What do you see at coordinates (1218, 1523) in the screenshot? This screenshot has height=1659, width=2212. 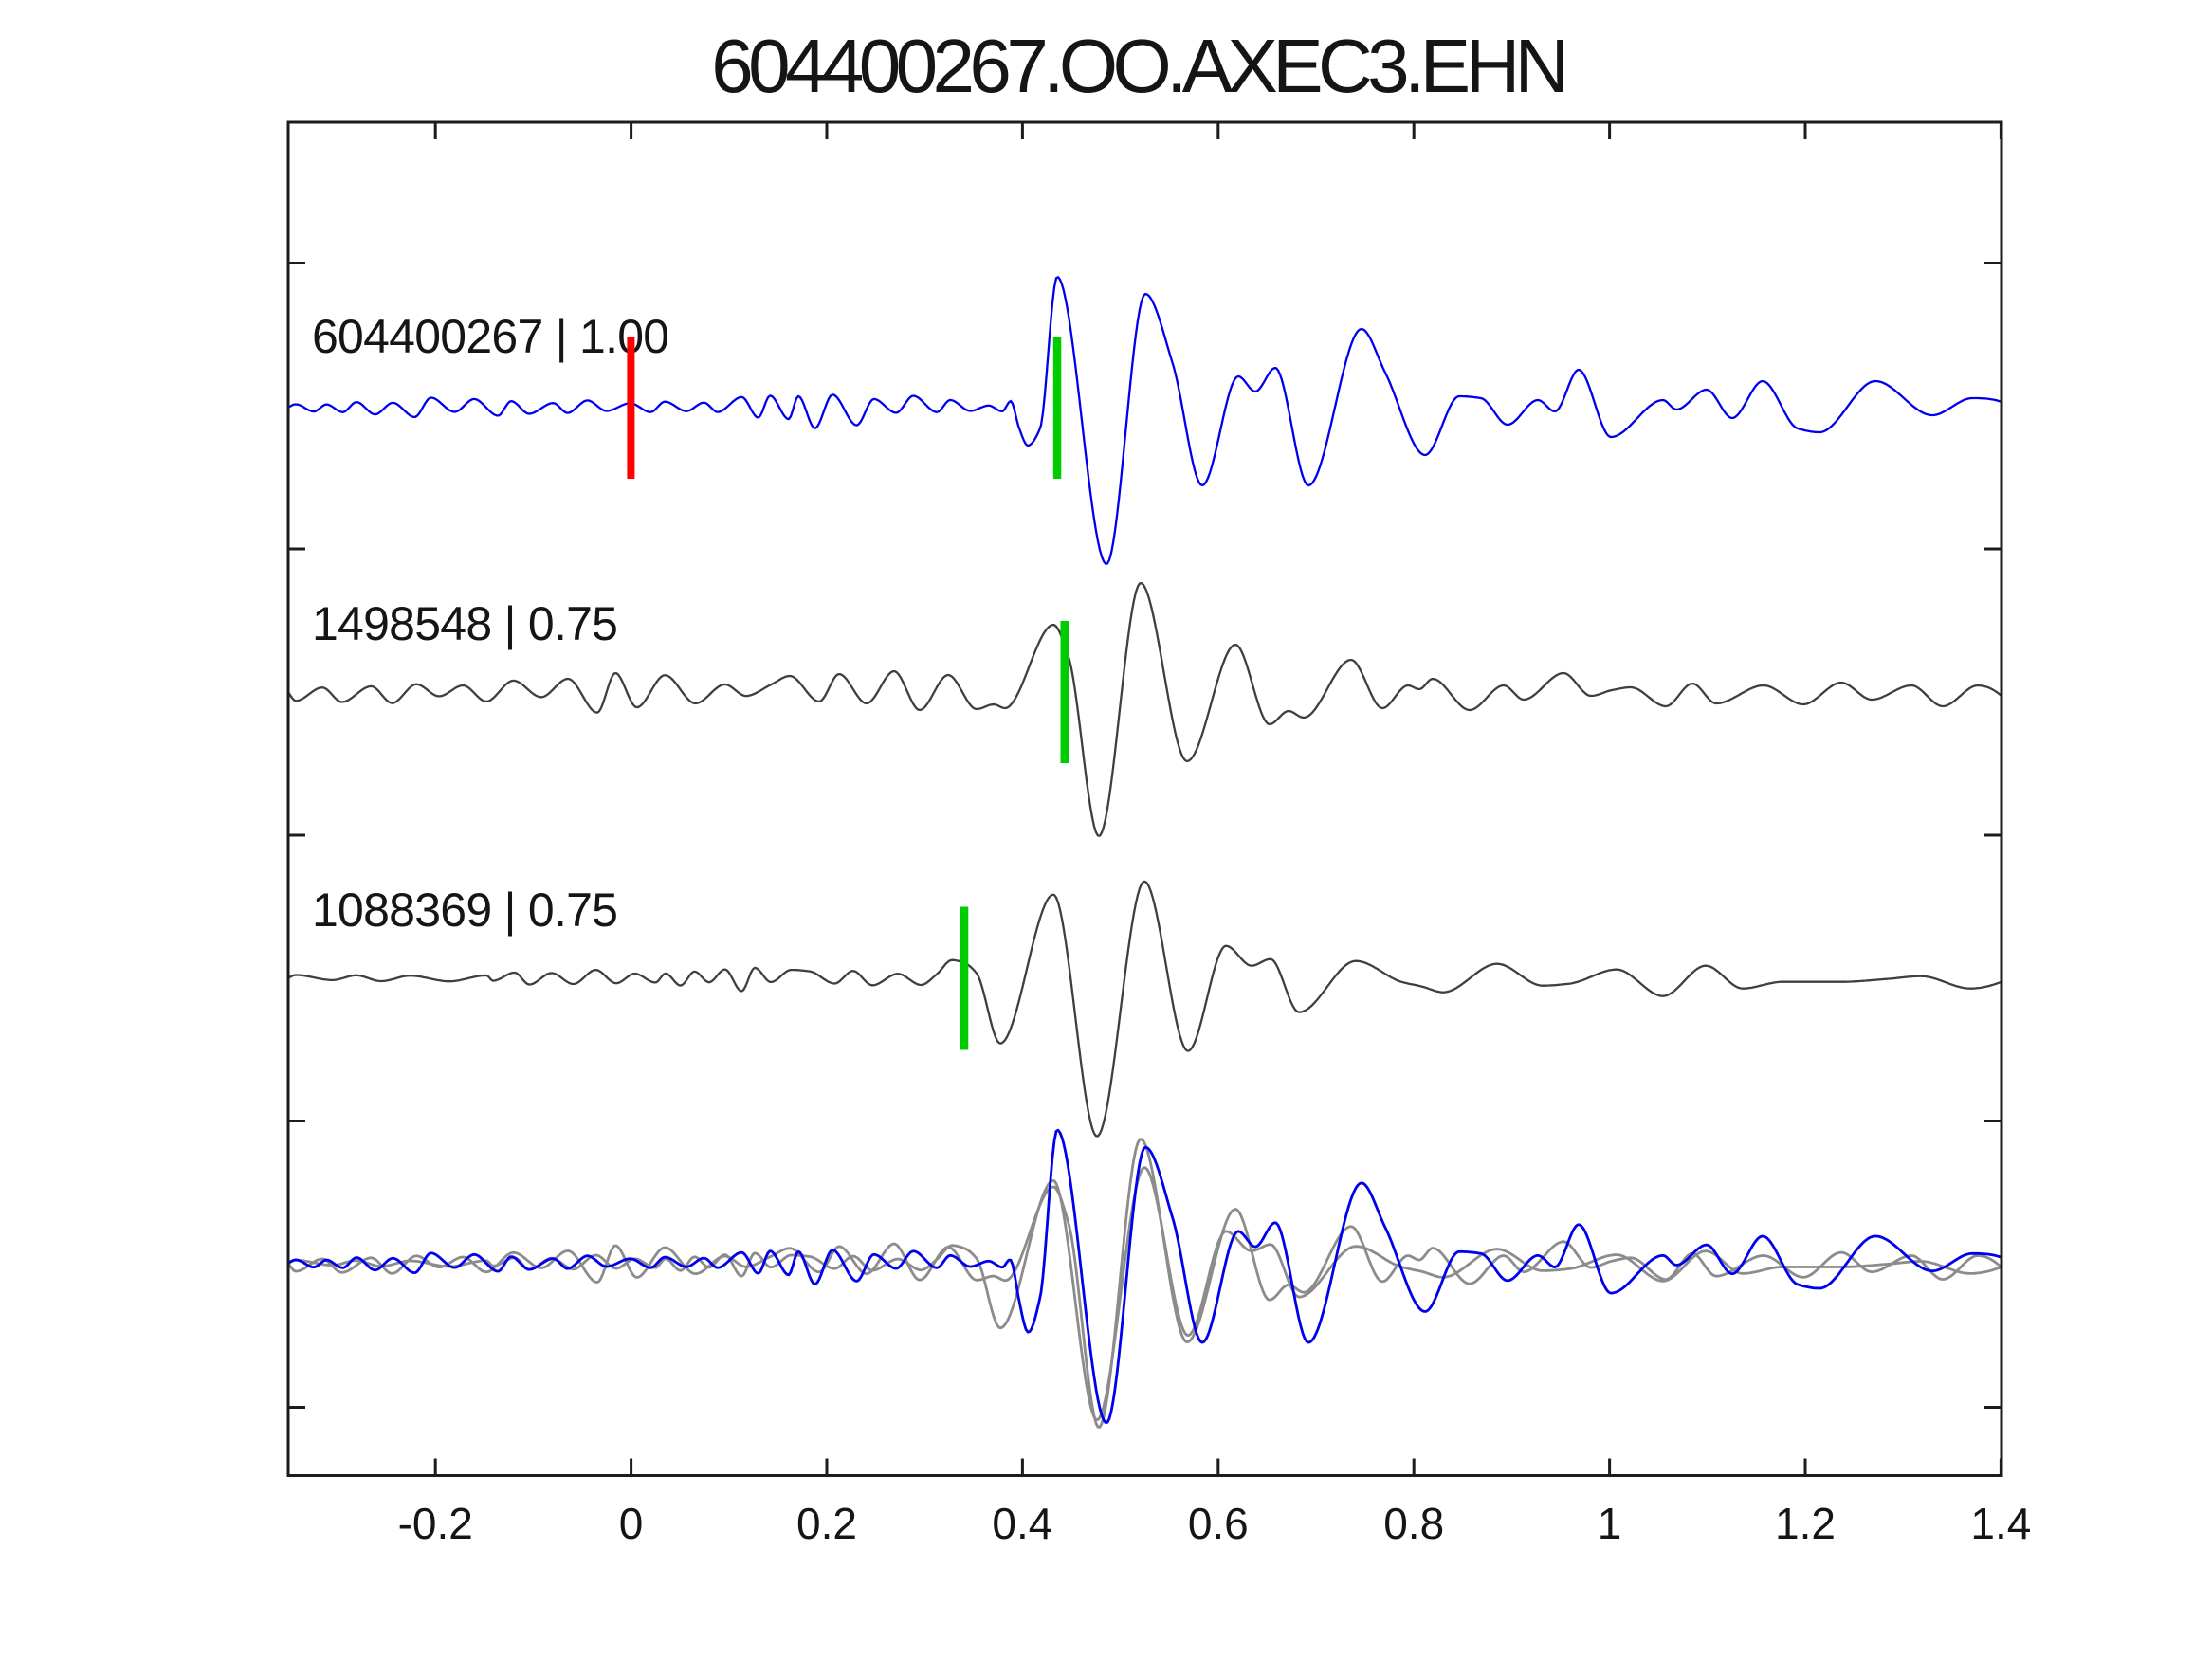 I see `svg-text: 0.6` at bounding box center [1218, 1523].